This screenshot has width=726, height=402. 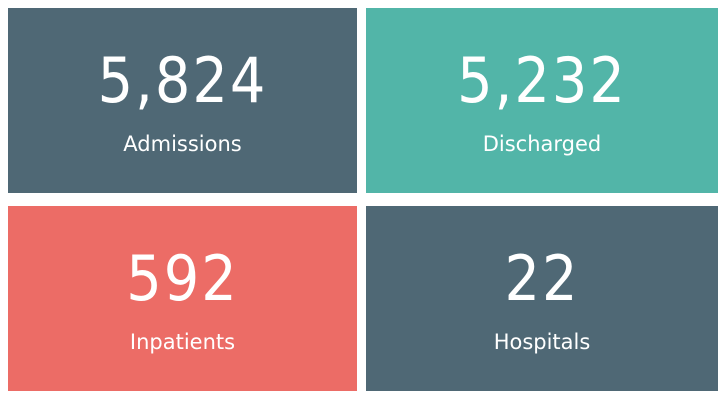 What do you see at coordinates (542, 144) in the screenshot?
I see `kpi-label: Discharged` at bounding box center [542, 144].